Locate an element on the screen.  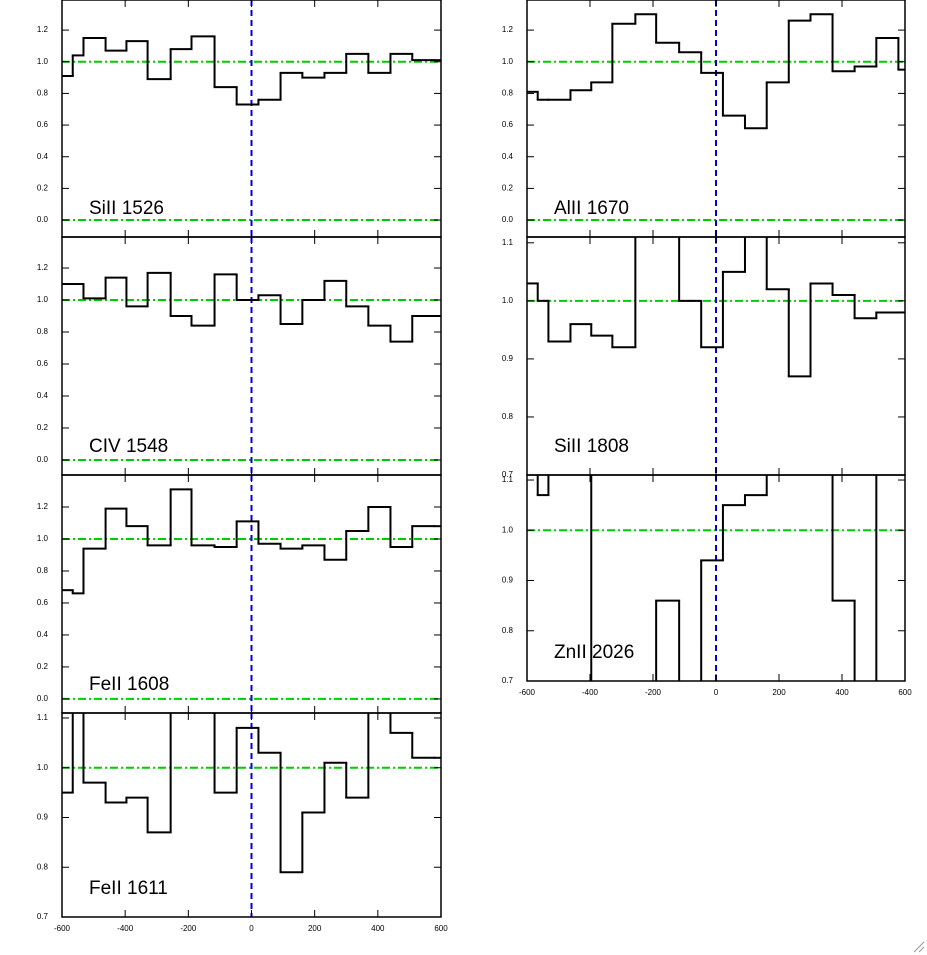
panel-label: SiII 1526 is located at coordinates (126, 208).